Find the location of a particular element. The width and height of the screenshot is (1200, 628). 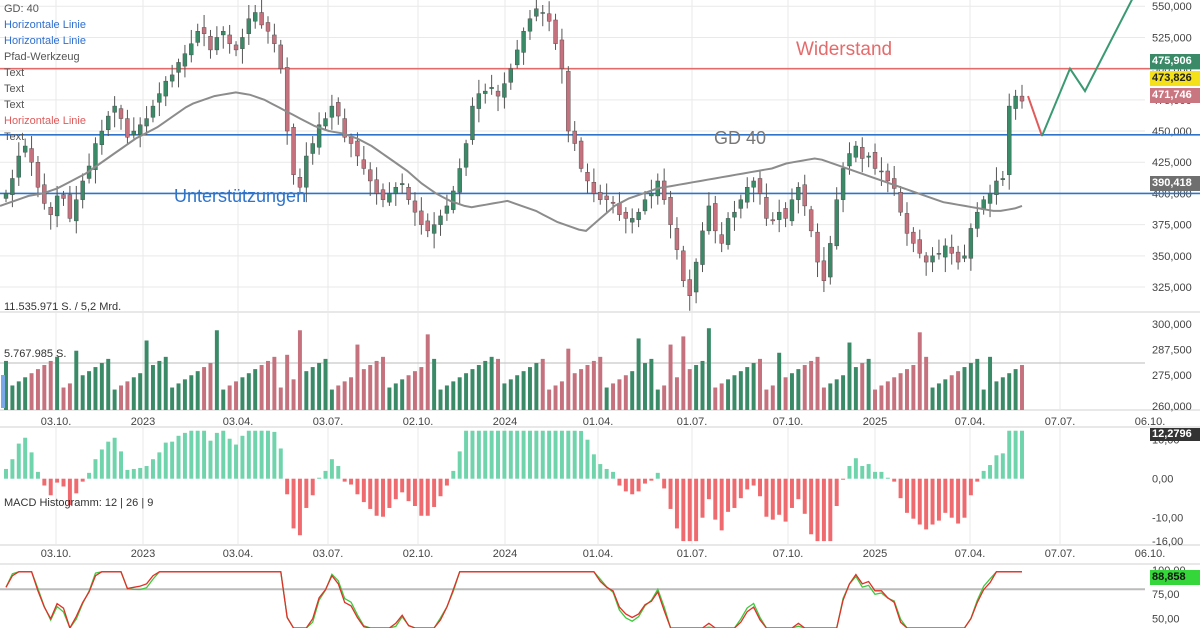

date-tick-label: 07.04. is located at coordinates (970, 554).